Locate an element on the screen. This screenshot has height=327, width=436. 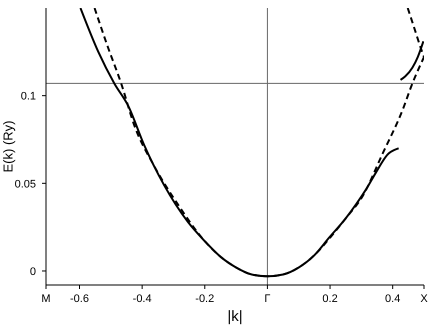
y-axis-title: E(k) (Ry) is located at coordinates (8, 146).